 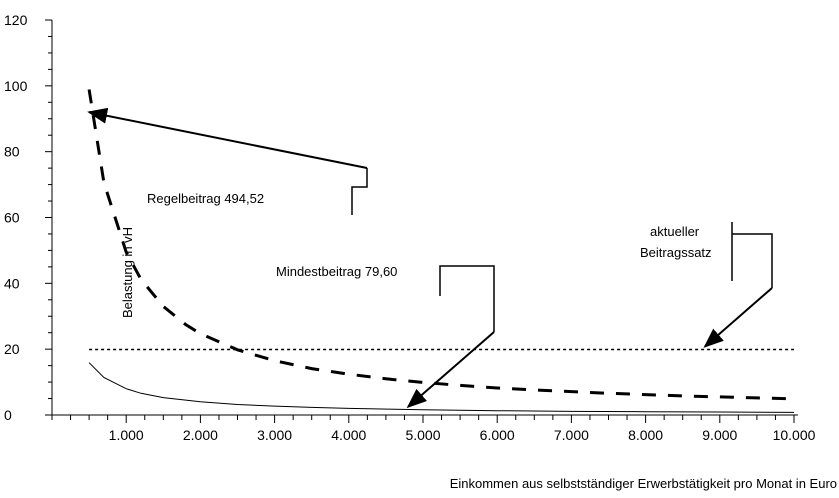 What do you see at coordinates (645, 435) in the screenshot?
I see `x-tick-label: 8.000` at bounding box center [645, 435].